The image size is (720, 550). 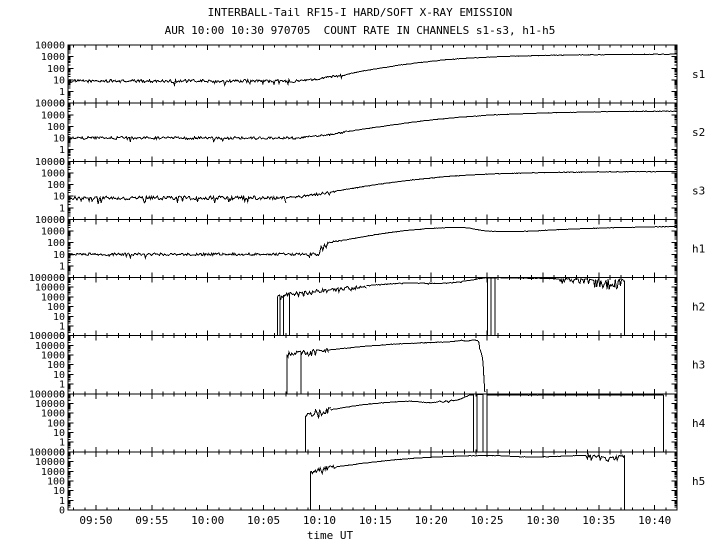 What do you see at coordinates (699, 423) in the screenshot?
I see `panel-label-h4: h4` at bounding box center [699, 423].